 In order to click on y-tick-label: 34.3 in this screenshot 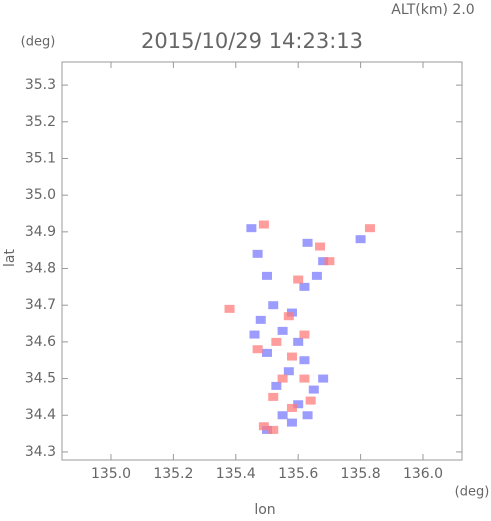, I will do `click(40, 452)`.